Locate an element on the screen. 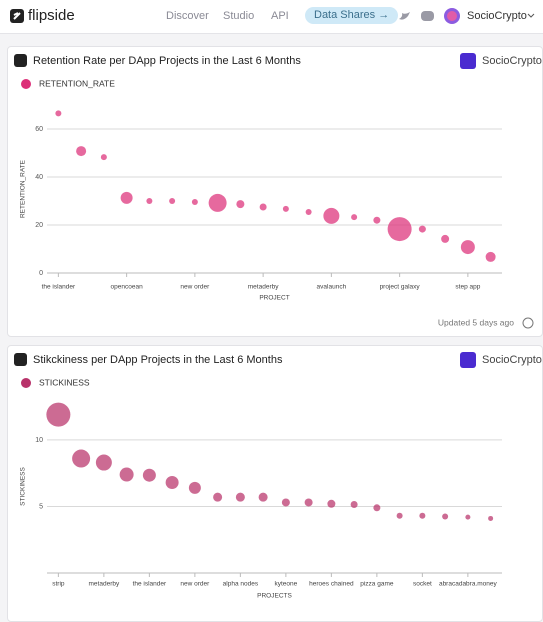 The width and height of the screenshot is (543, 622). x-tick-label: alpha nodes is located at coordinates (241, 584).